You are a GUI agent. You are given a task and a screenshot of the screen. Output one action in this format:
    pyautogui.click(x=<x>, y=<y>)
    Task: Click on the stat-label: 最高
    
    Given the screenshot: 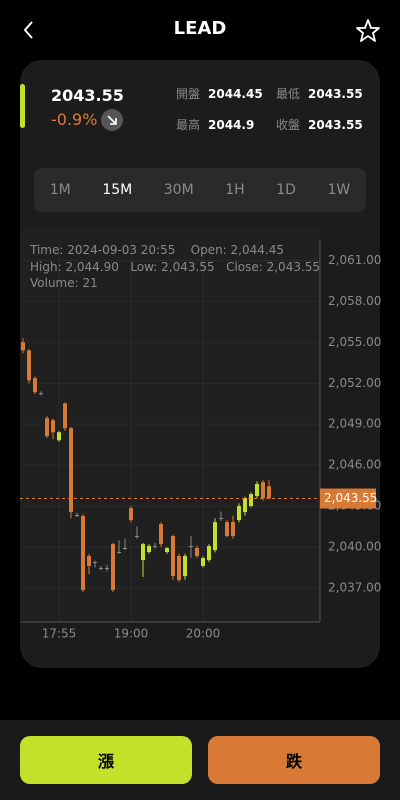 What is the action you would take?
    pyautogui.click(x=188, y=125)
    